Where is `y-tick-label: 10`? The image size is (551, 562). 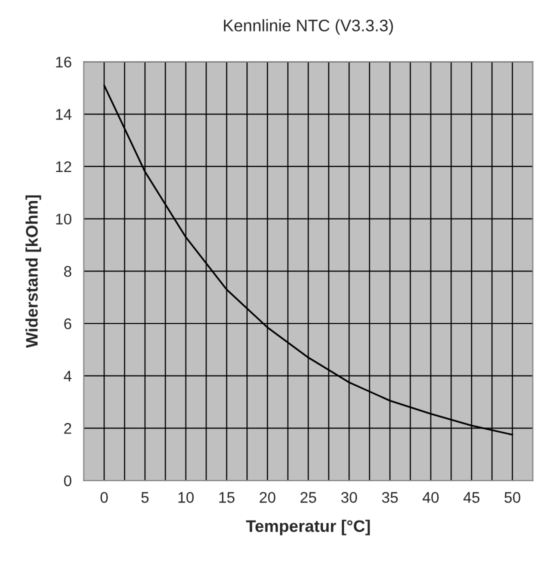
y-tick-label: 10 is located at coordinates (64, 219).